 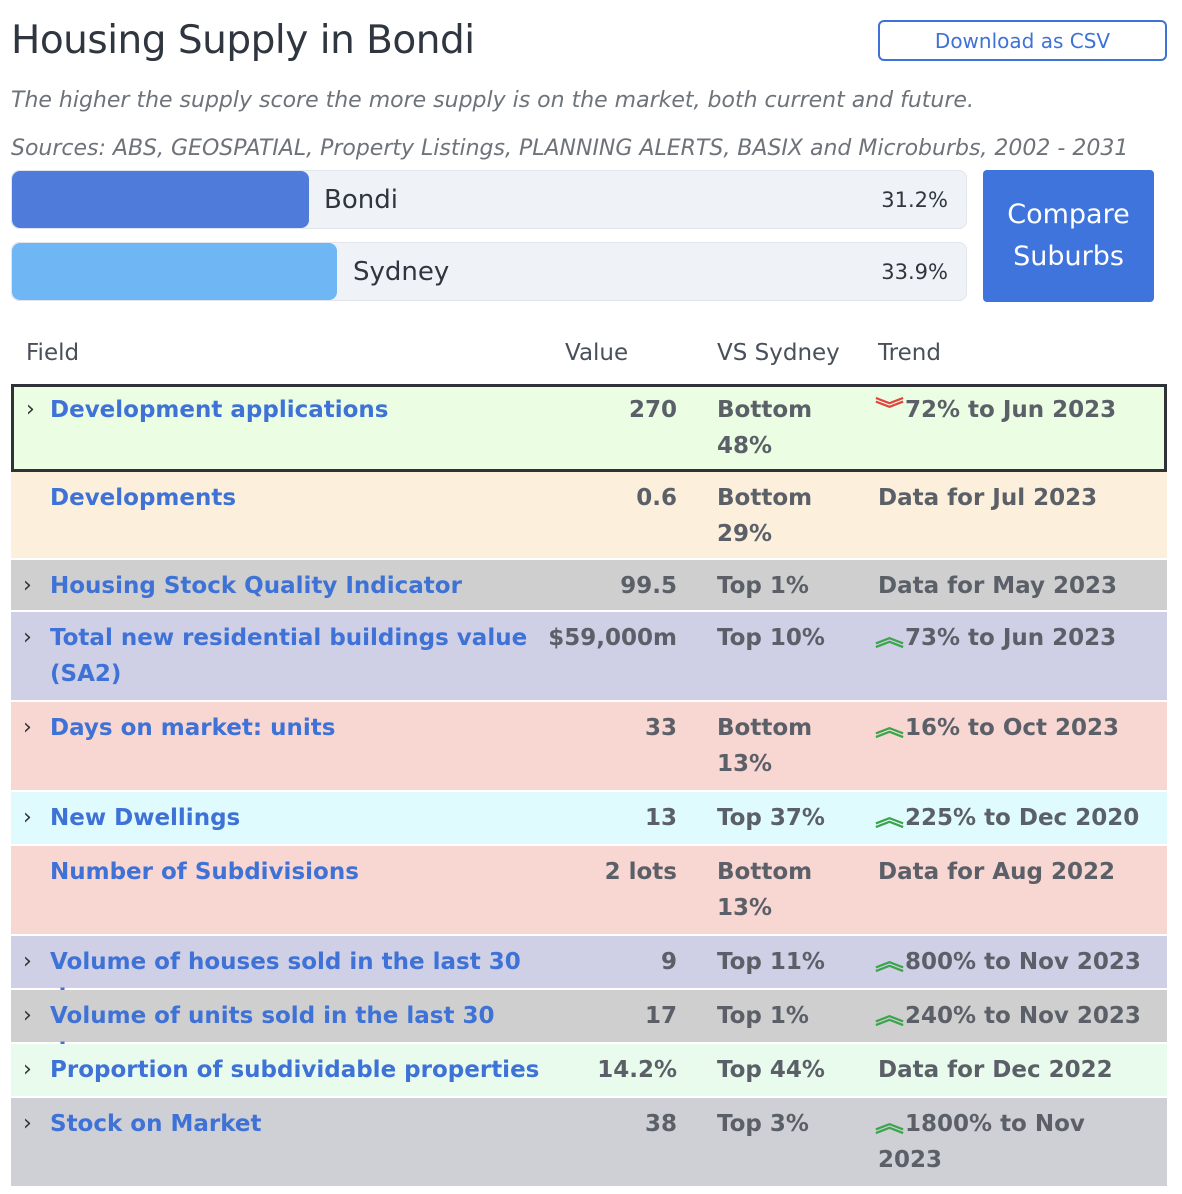 I want to click on row-trend: ︽16% to Oct 2023, so click(x=1016, y=728).